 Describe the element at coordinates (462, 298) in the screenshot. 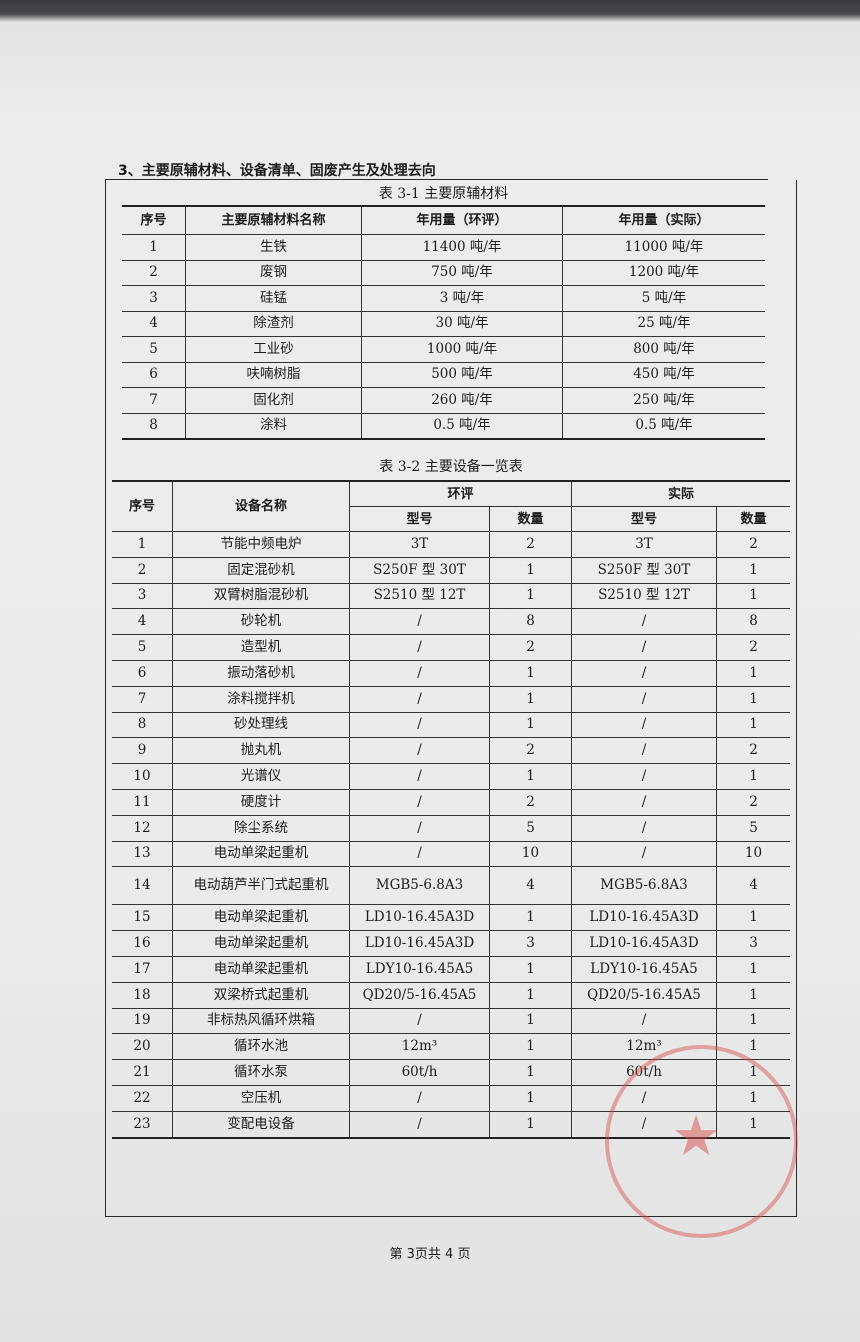

I see `cell-usage-eia: 3 吨/年` at that location.